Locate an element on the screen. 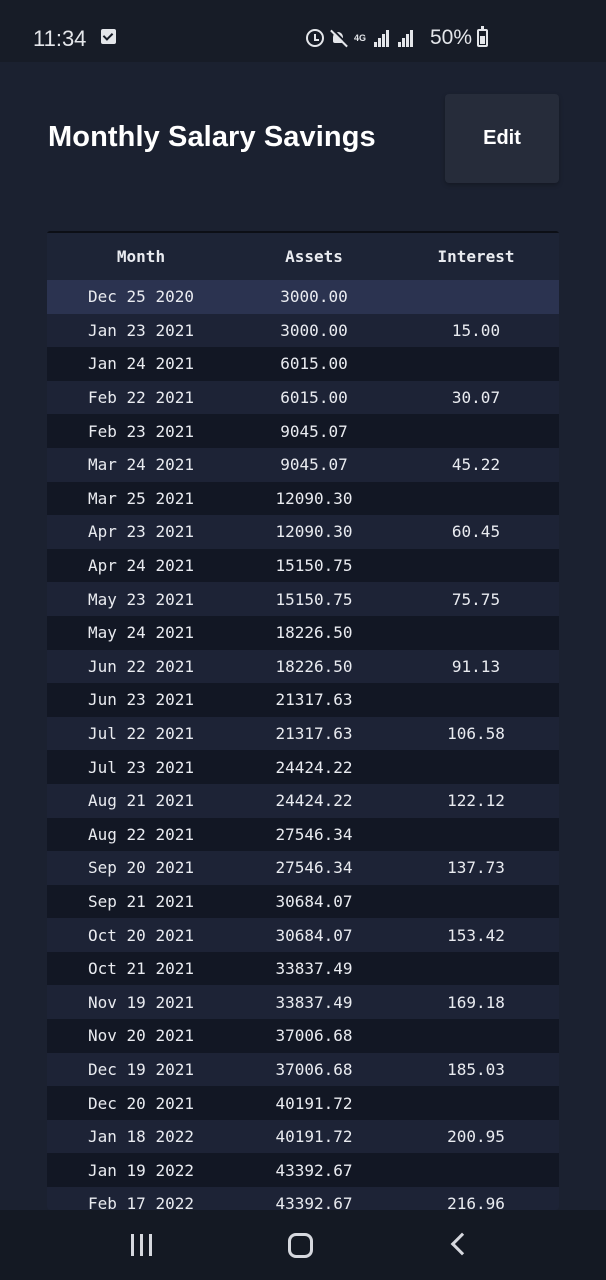 The height and width of the screenshot is (1280, 606). table-header: Month Assets Interest is located at coordinates (303, 255).